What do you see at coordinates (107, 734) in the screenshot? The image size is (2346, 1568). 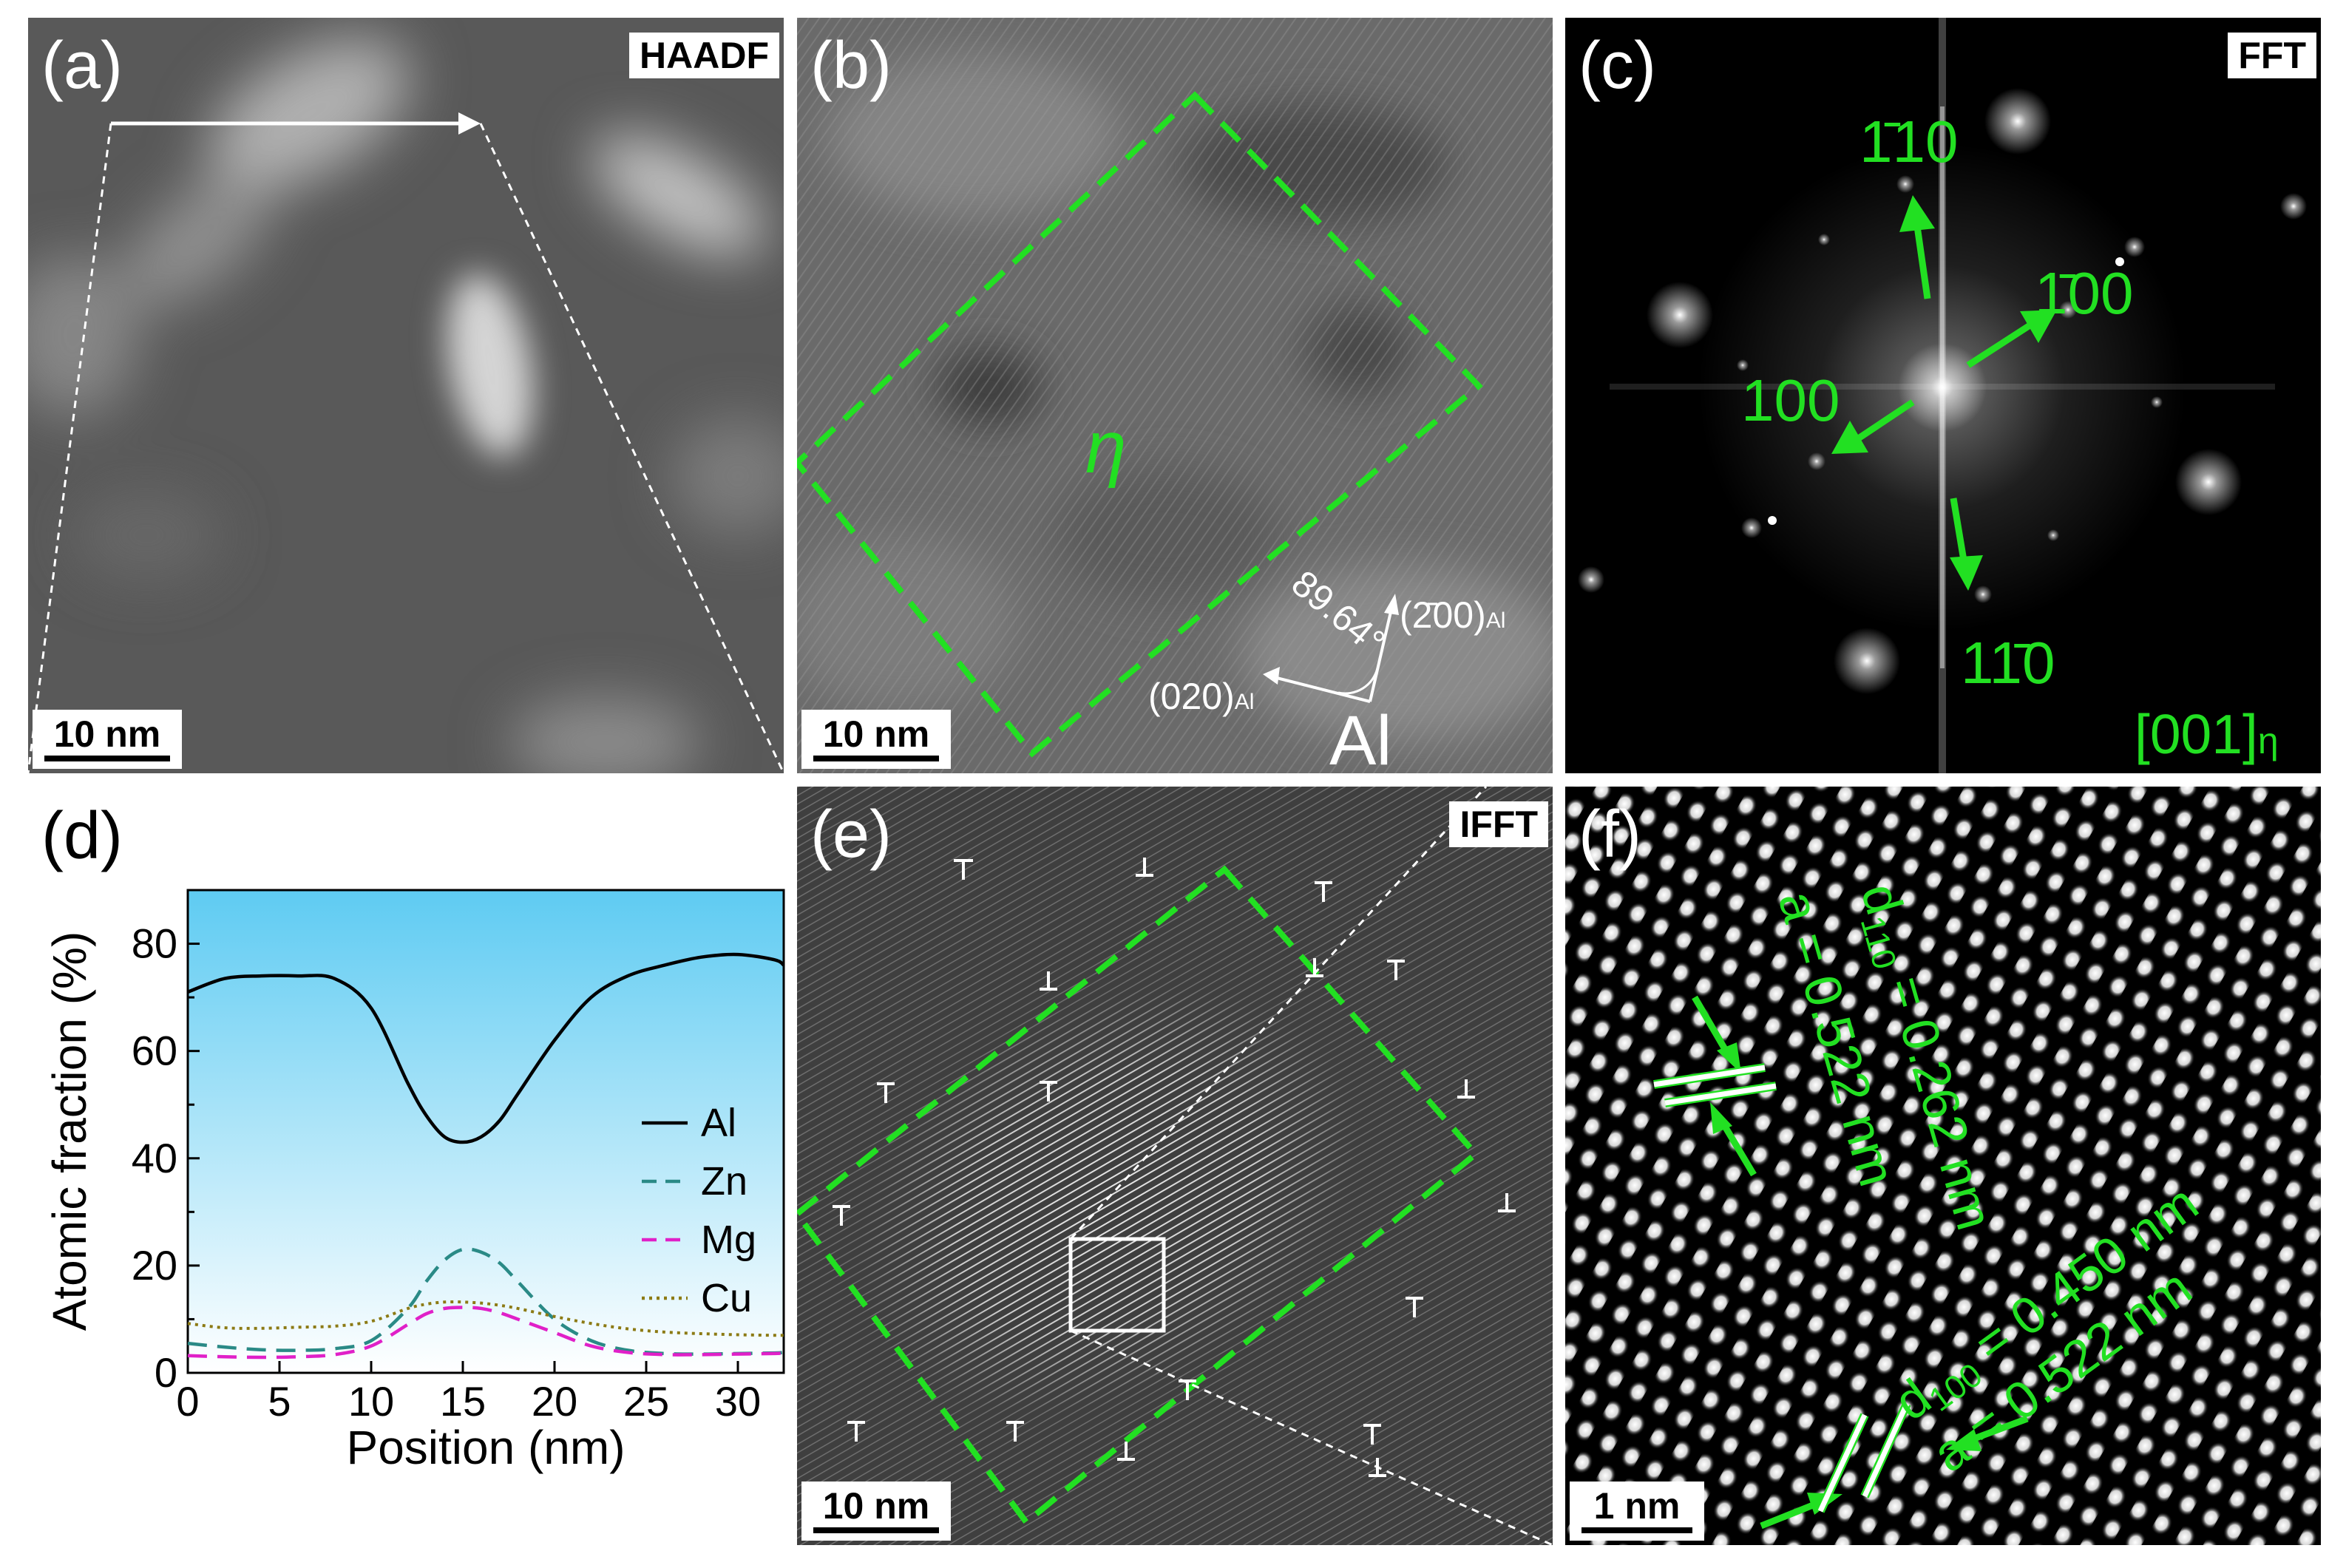 I see `scale-bar-a-label: 10 nm` at bounding box center [107, 734].